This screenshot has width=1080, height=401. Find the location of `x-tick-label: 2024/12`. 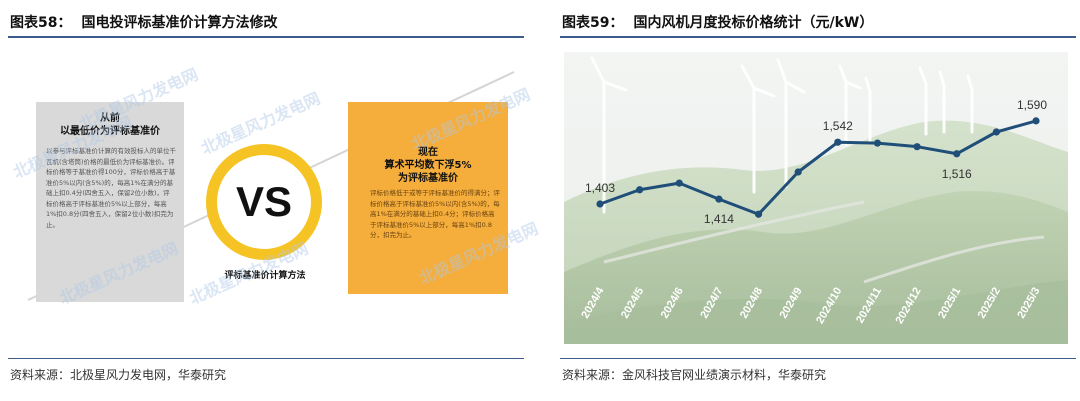

x-tick-label: 2024/12 is located at coordinates (908, 306).